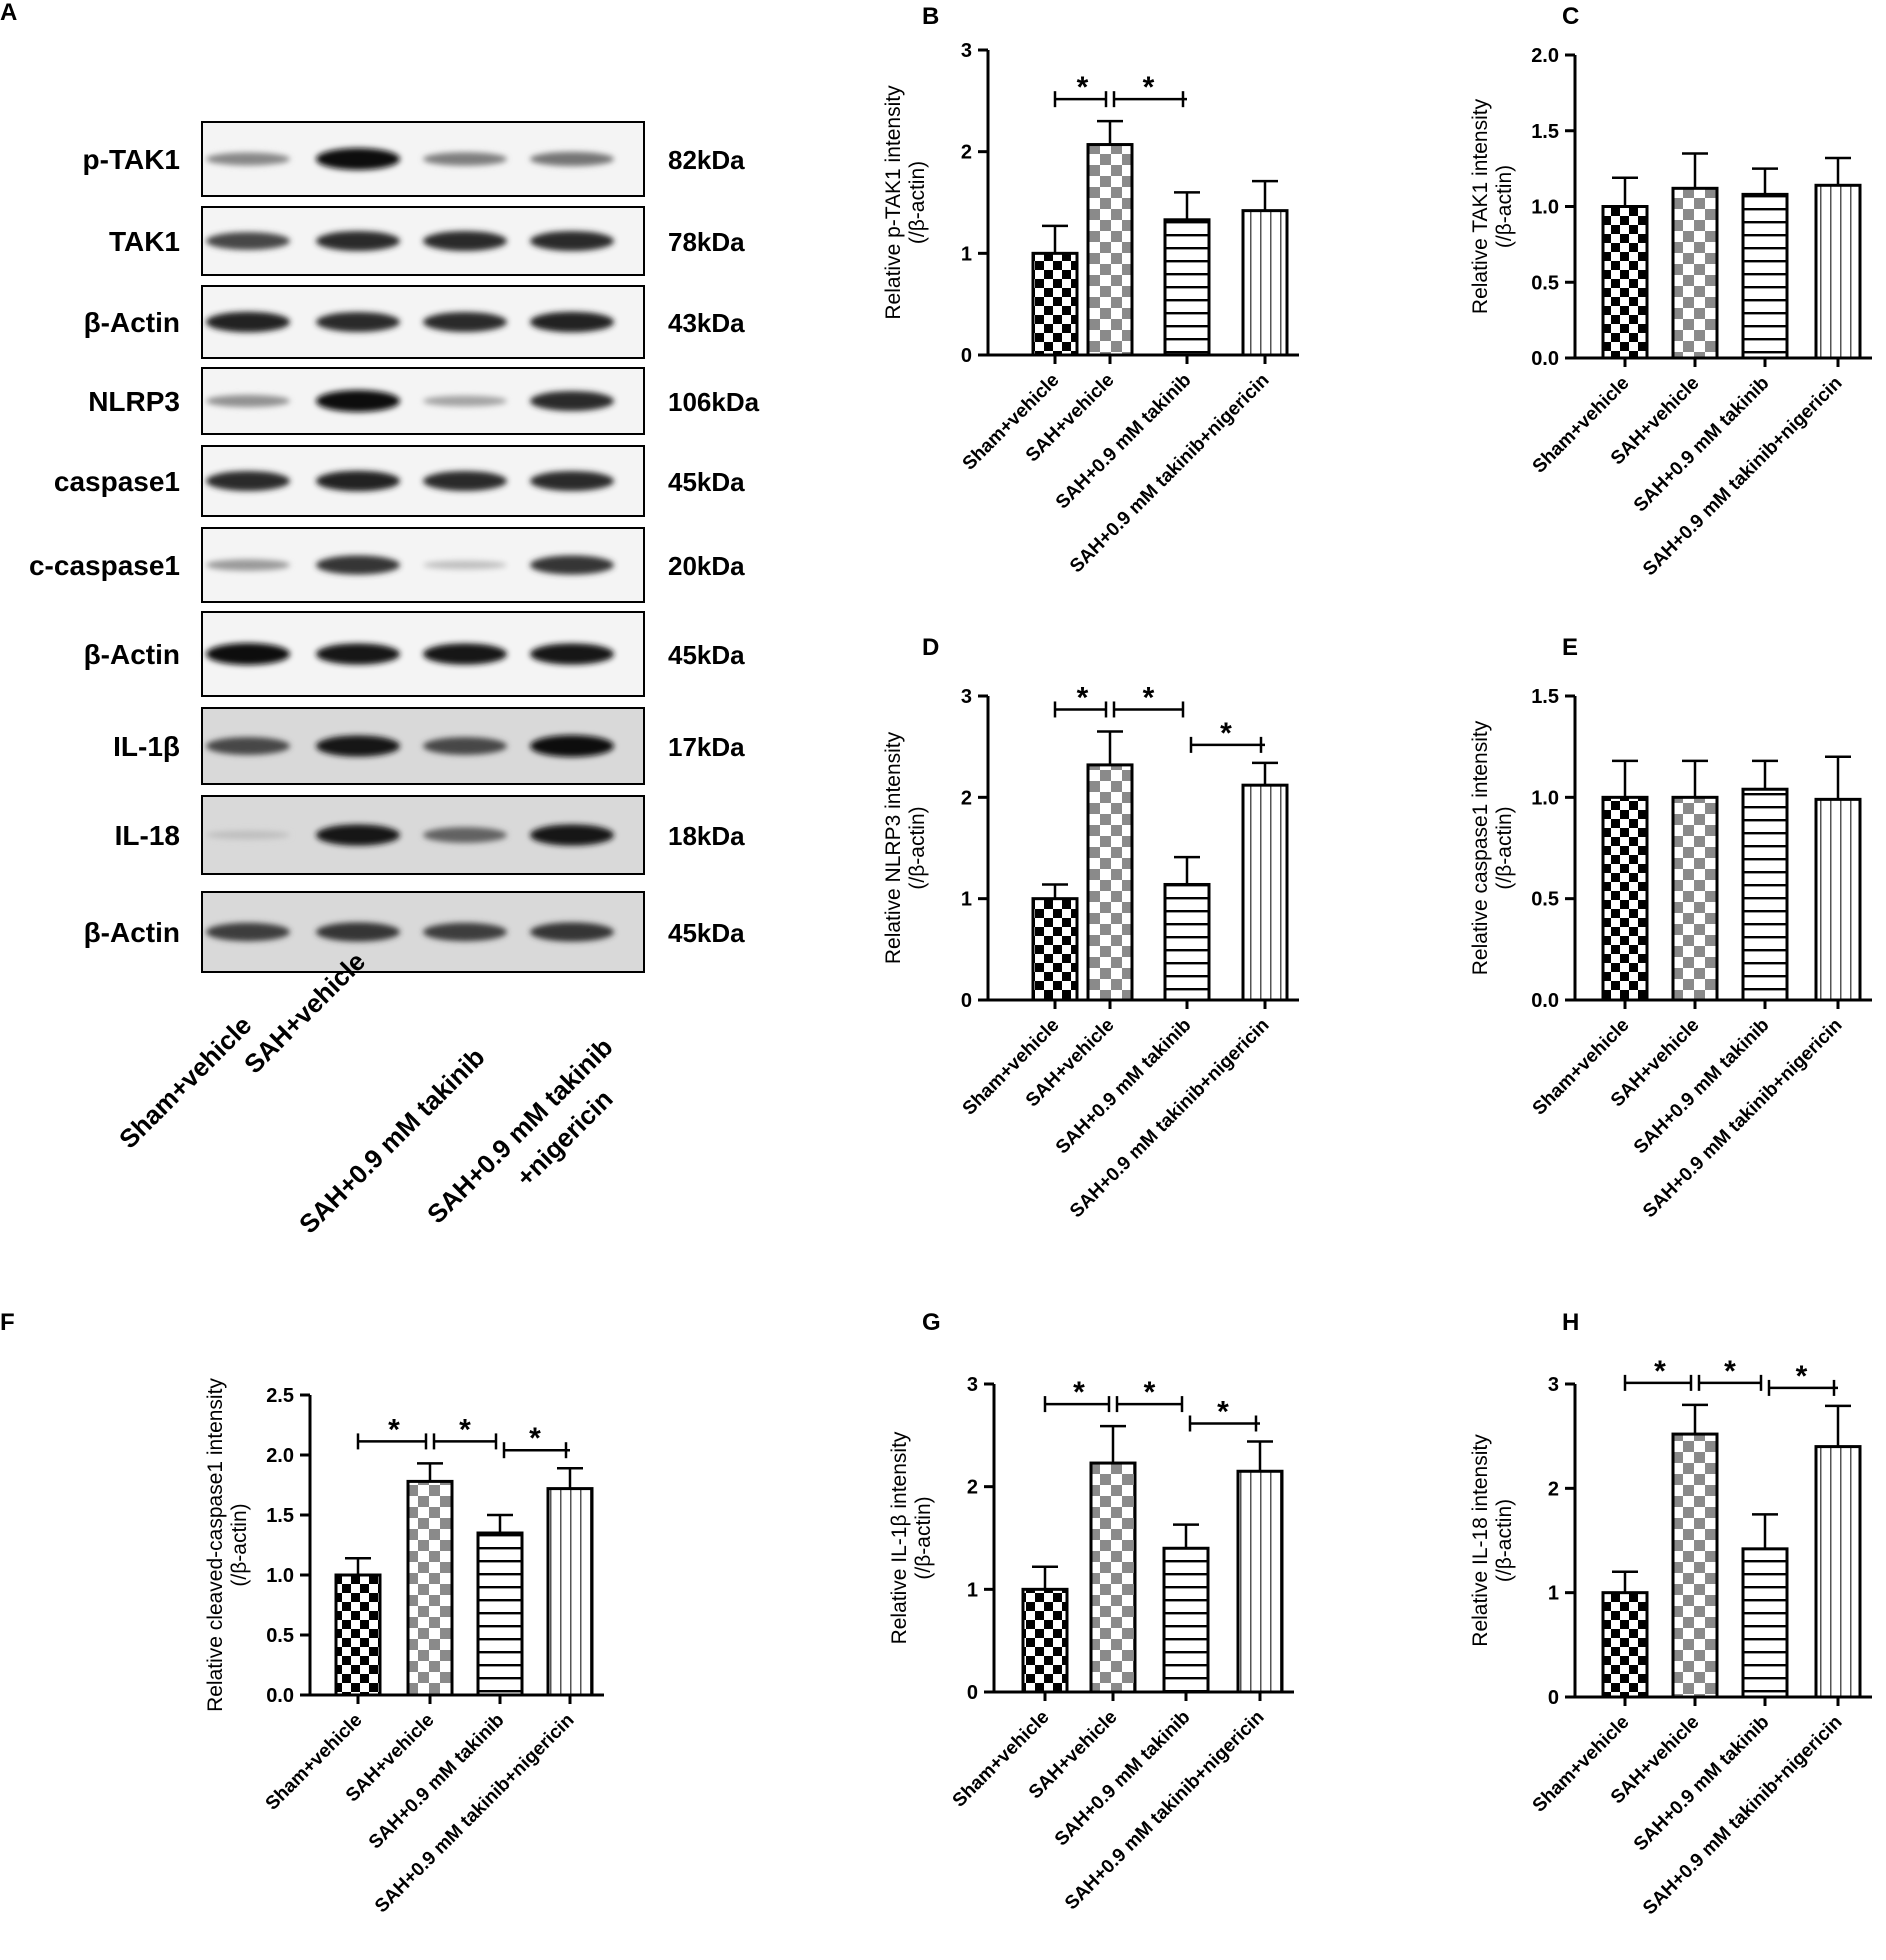 The width and height of the screenshot is (1886, 1960). I want to click on y-axis-label-line: Relative p-TAK1 intensity, so click(893, 202).